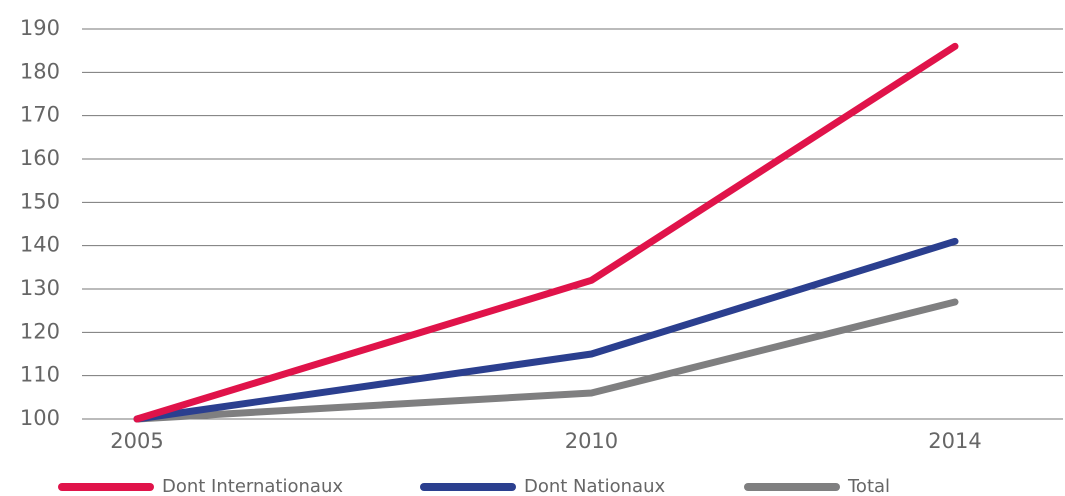  What do you see at coordinates (40, 288) in the screenshot?
I see `y-tick-label: 130` at bounding box center [40, 288].